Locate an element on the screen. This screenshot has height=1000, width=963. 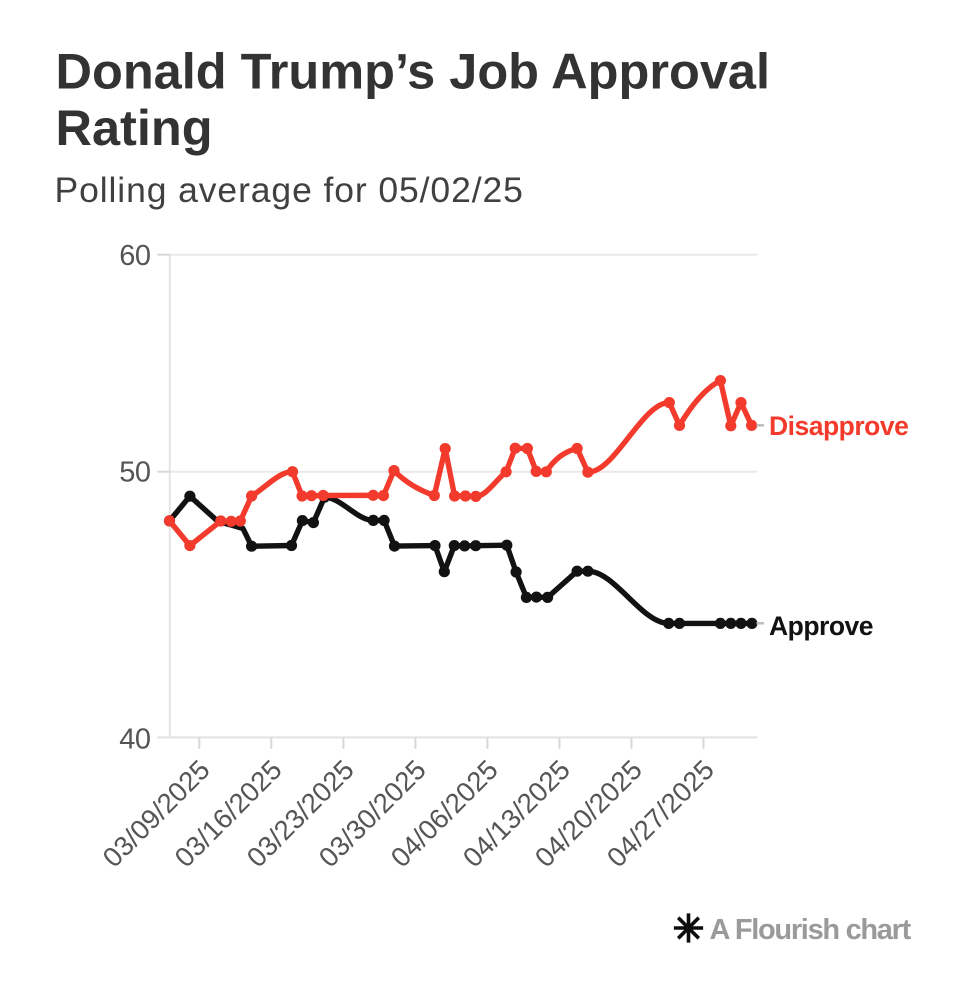
svg-text: Donald Trump’s Job Approval is located at coordinates (413, 71).